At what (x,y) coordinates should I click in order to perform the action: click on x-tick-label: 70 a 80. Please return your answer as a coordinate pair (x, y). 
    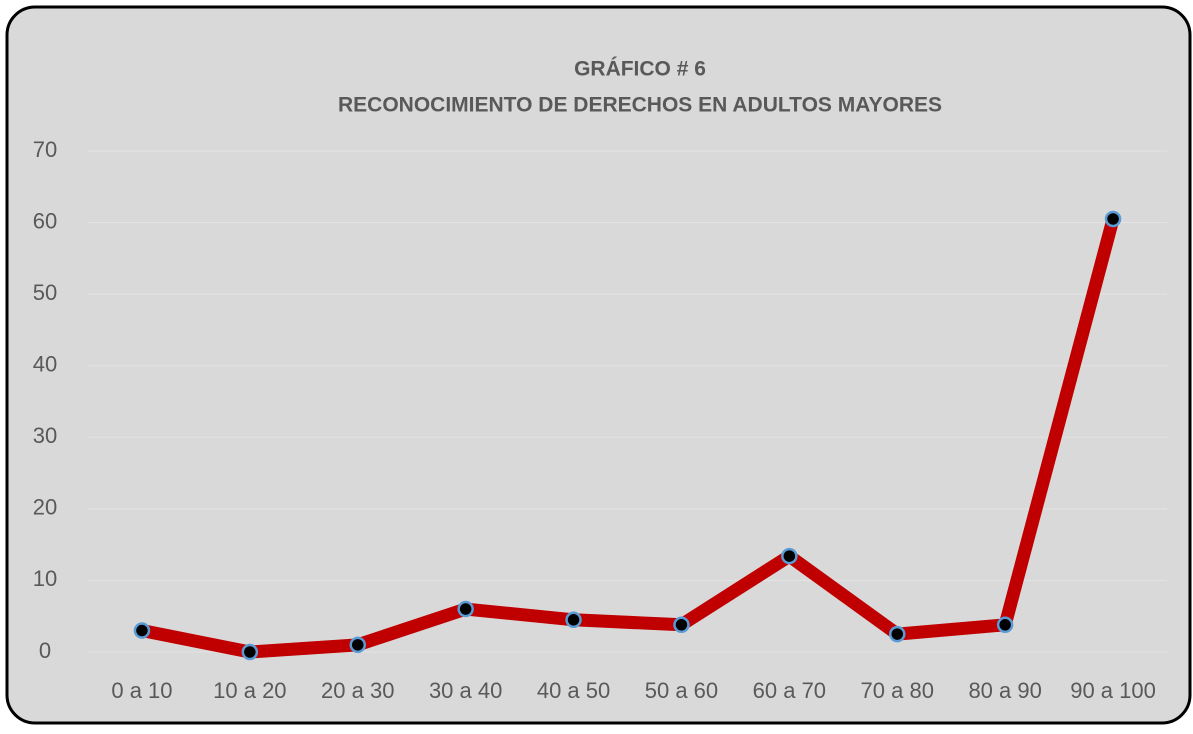
    Looking at the image, I should click on (897, 690).